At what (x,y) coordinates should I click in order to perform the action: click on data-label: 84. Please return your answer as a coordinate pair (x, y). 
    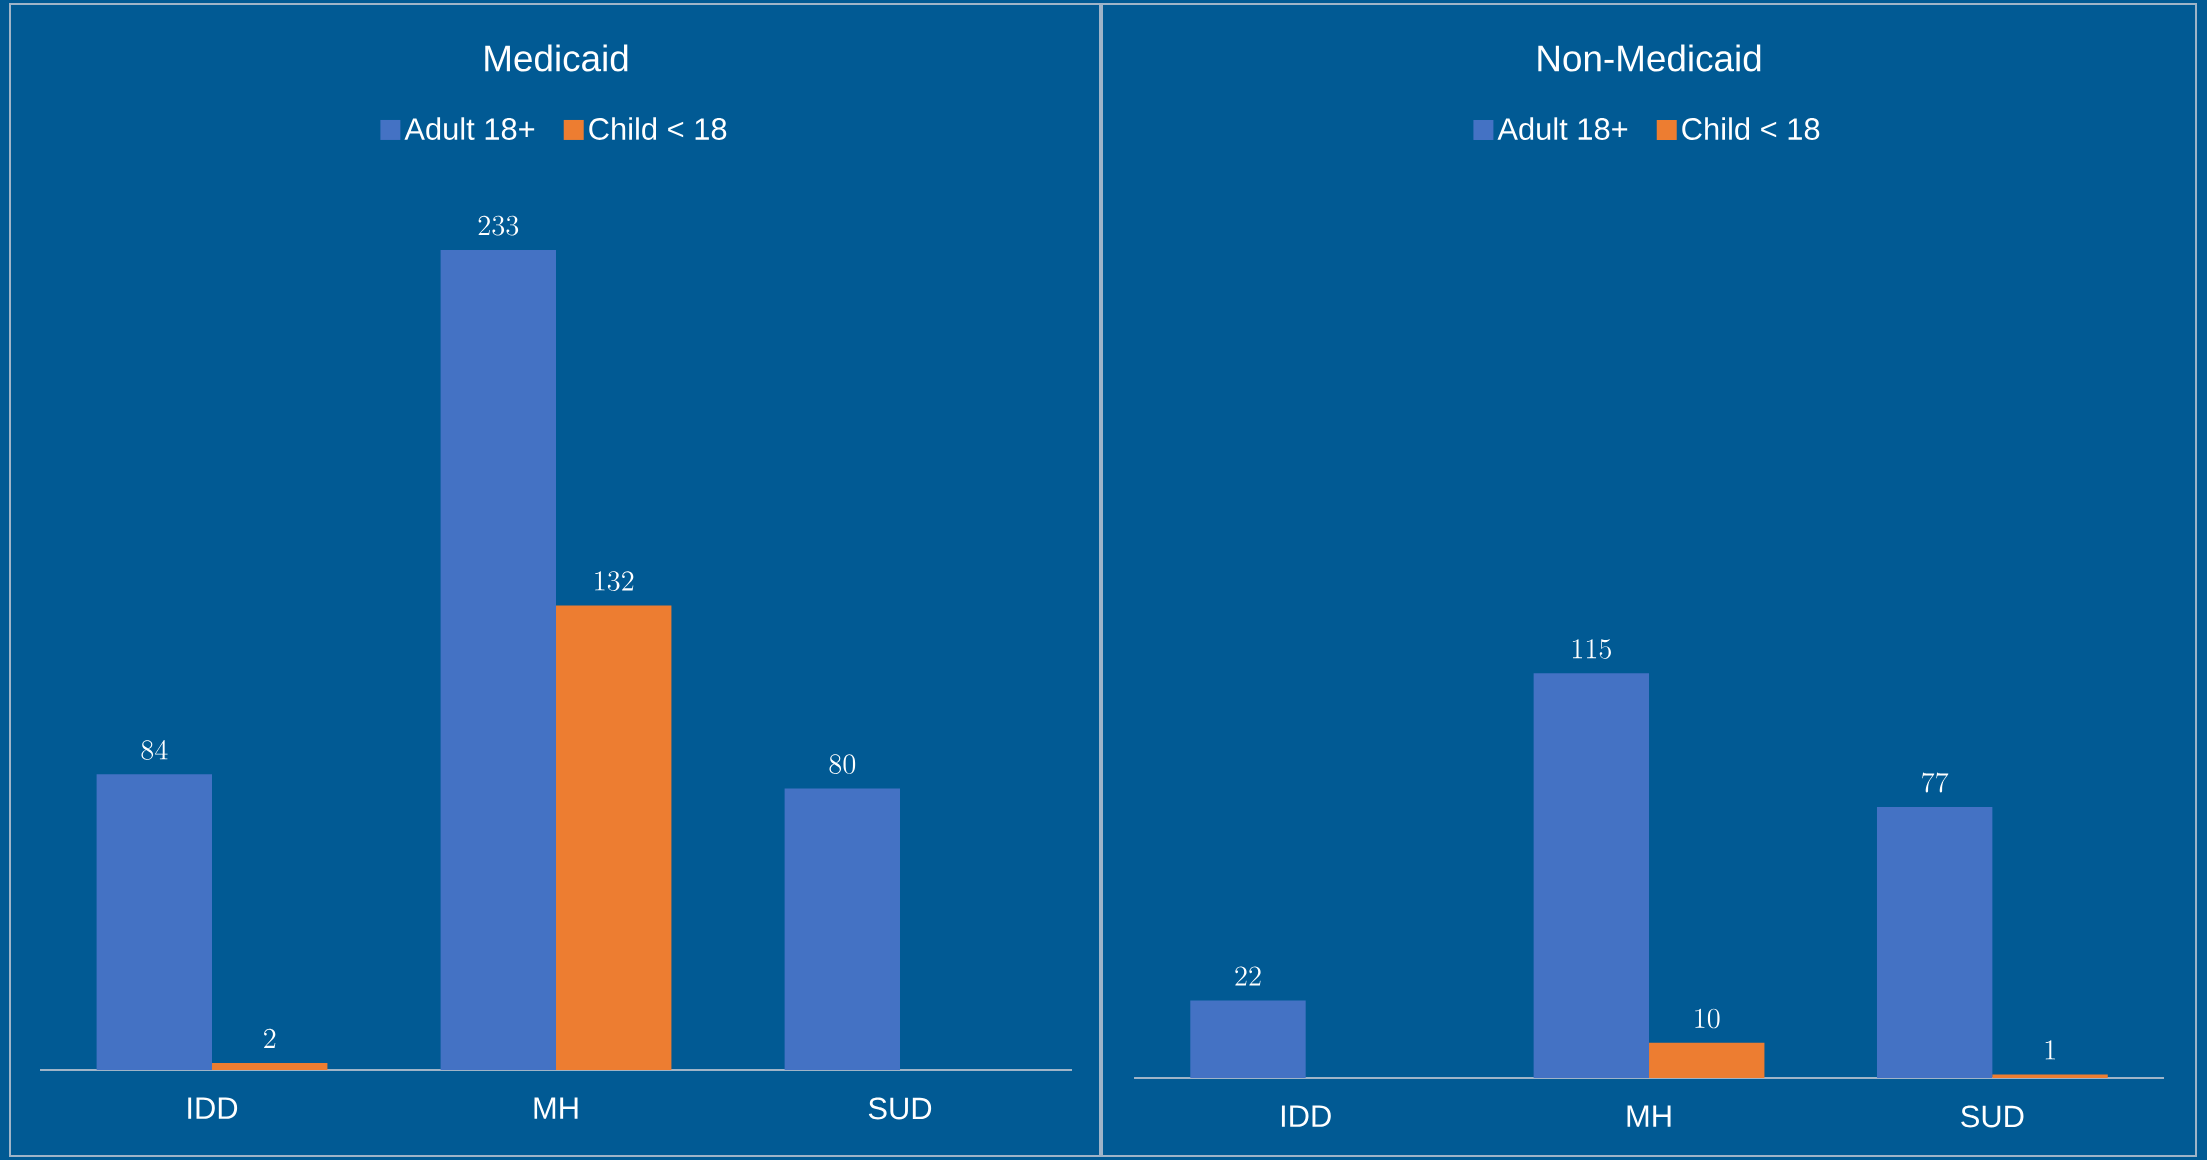
    Looking at the image, I should click on (154, 749).